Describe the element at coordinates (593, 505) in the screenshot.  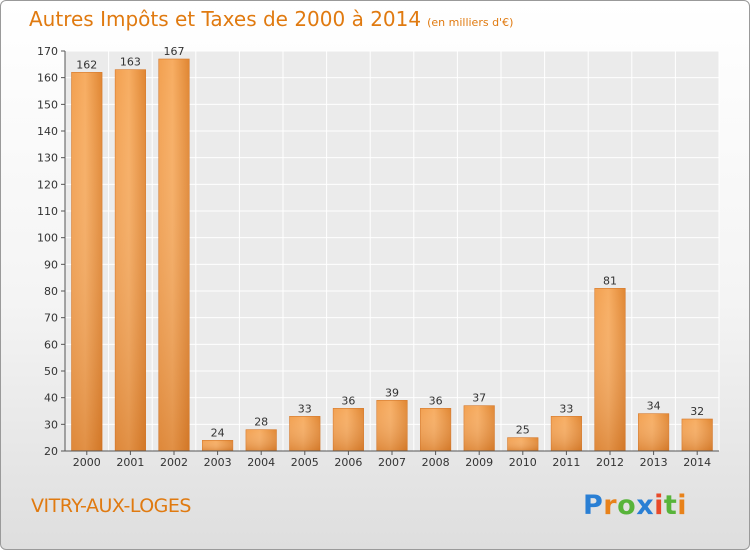
I see `logo-letter: P` at that location.